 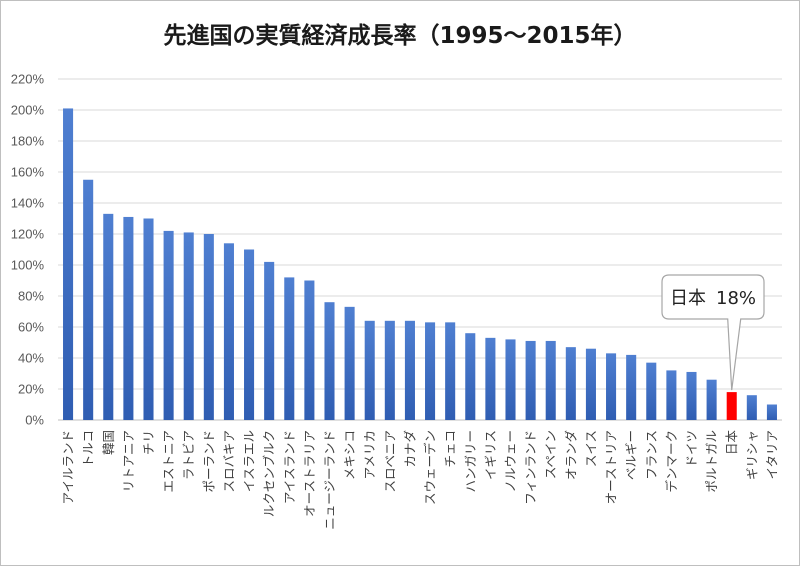 I want to click on chart-title: 先進国の実質経済成長率（1995～2015年）, so click(x=400, y=36).